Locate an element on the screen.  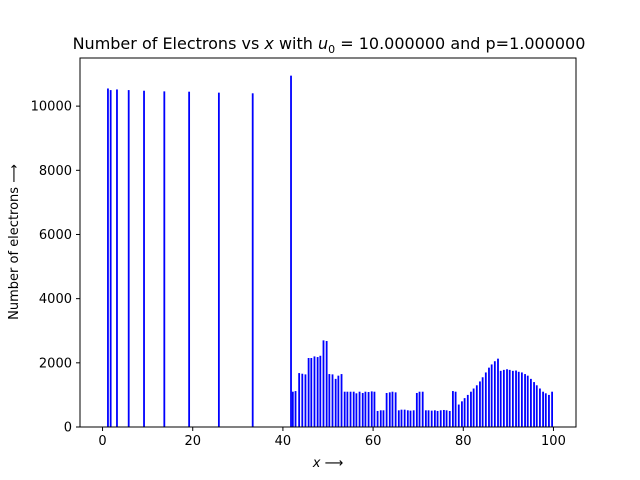
y-tick-label: 0 is located at coordinates (68, 428).